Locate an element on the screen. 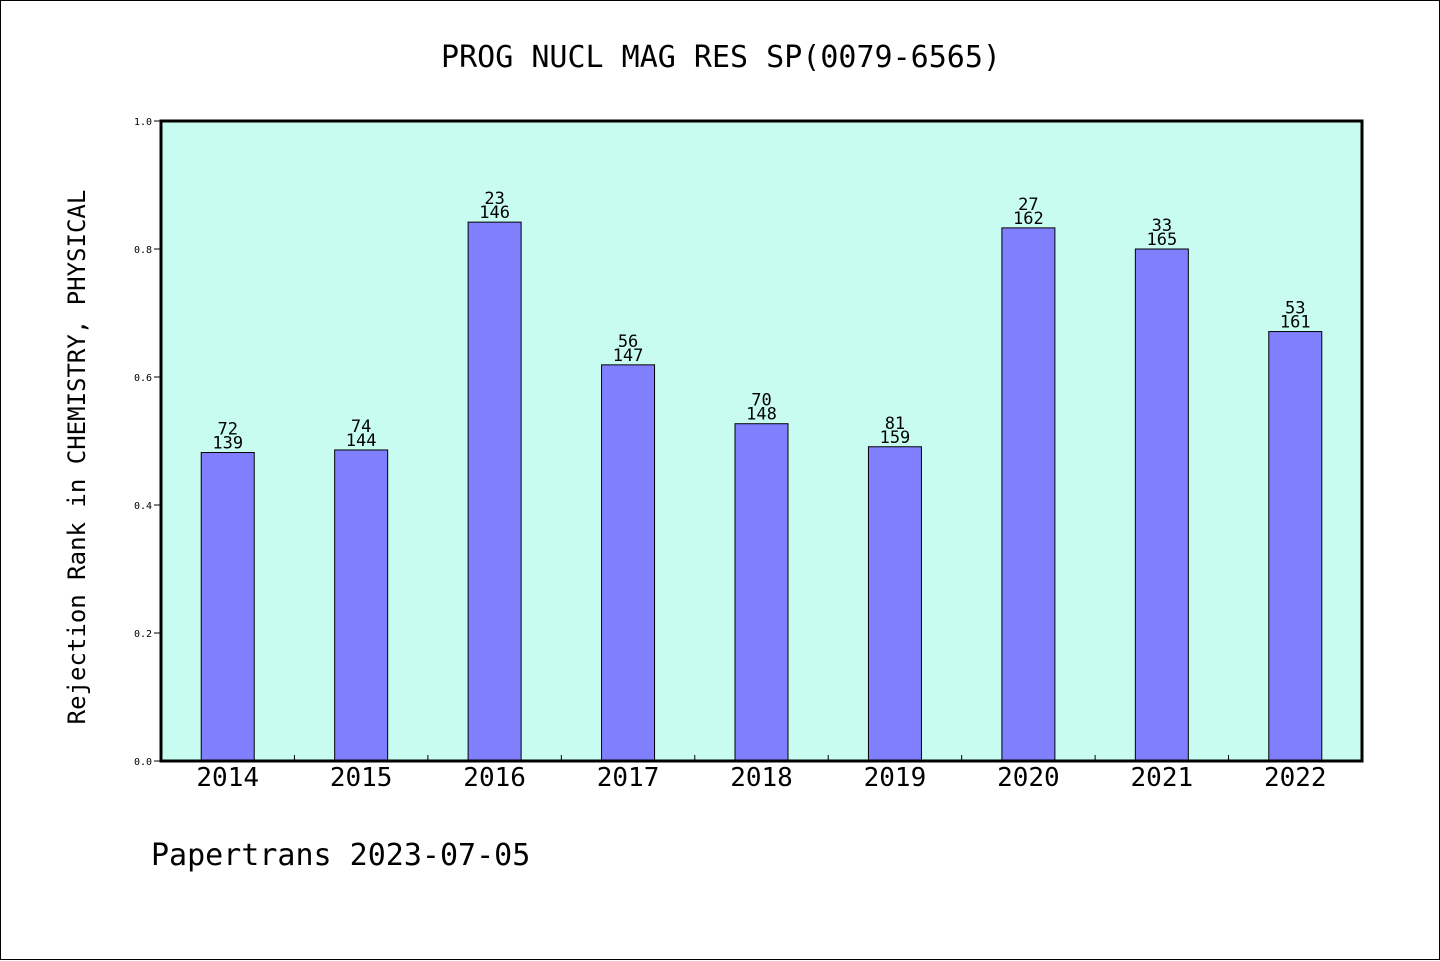 This screenshot has height=961, width=1440. bar-label-top-2018: 70 is located at coordinates (761, 401).